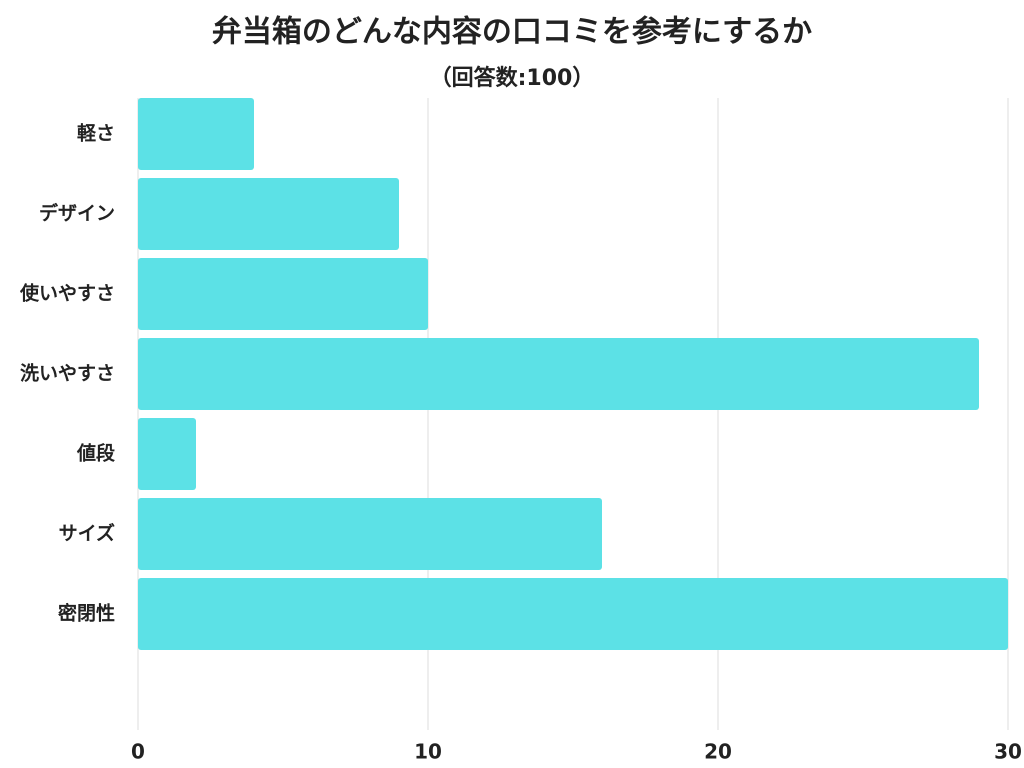  What do you see at coordinates (67, 294) in the screenshot?
I see `y-tick-label: 使いやすさ` at bounding box center [67, 294].